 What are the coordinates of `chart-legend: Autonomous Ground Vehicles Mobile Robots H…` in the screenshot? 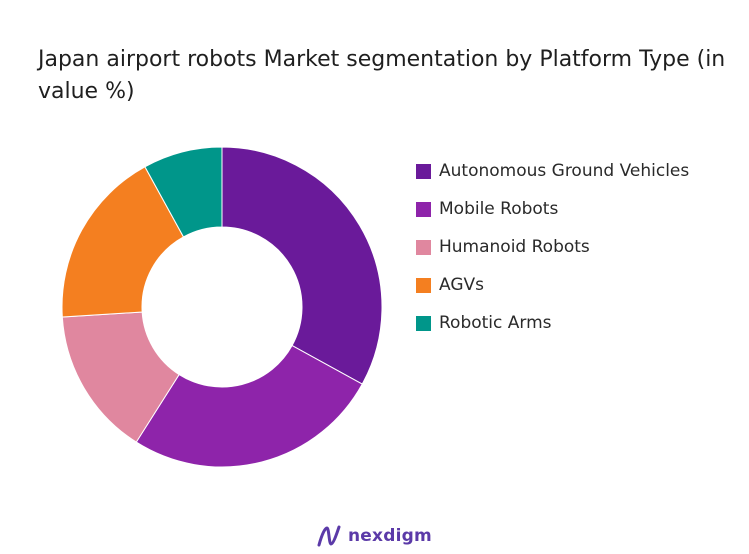 It's located at (552, 247).